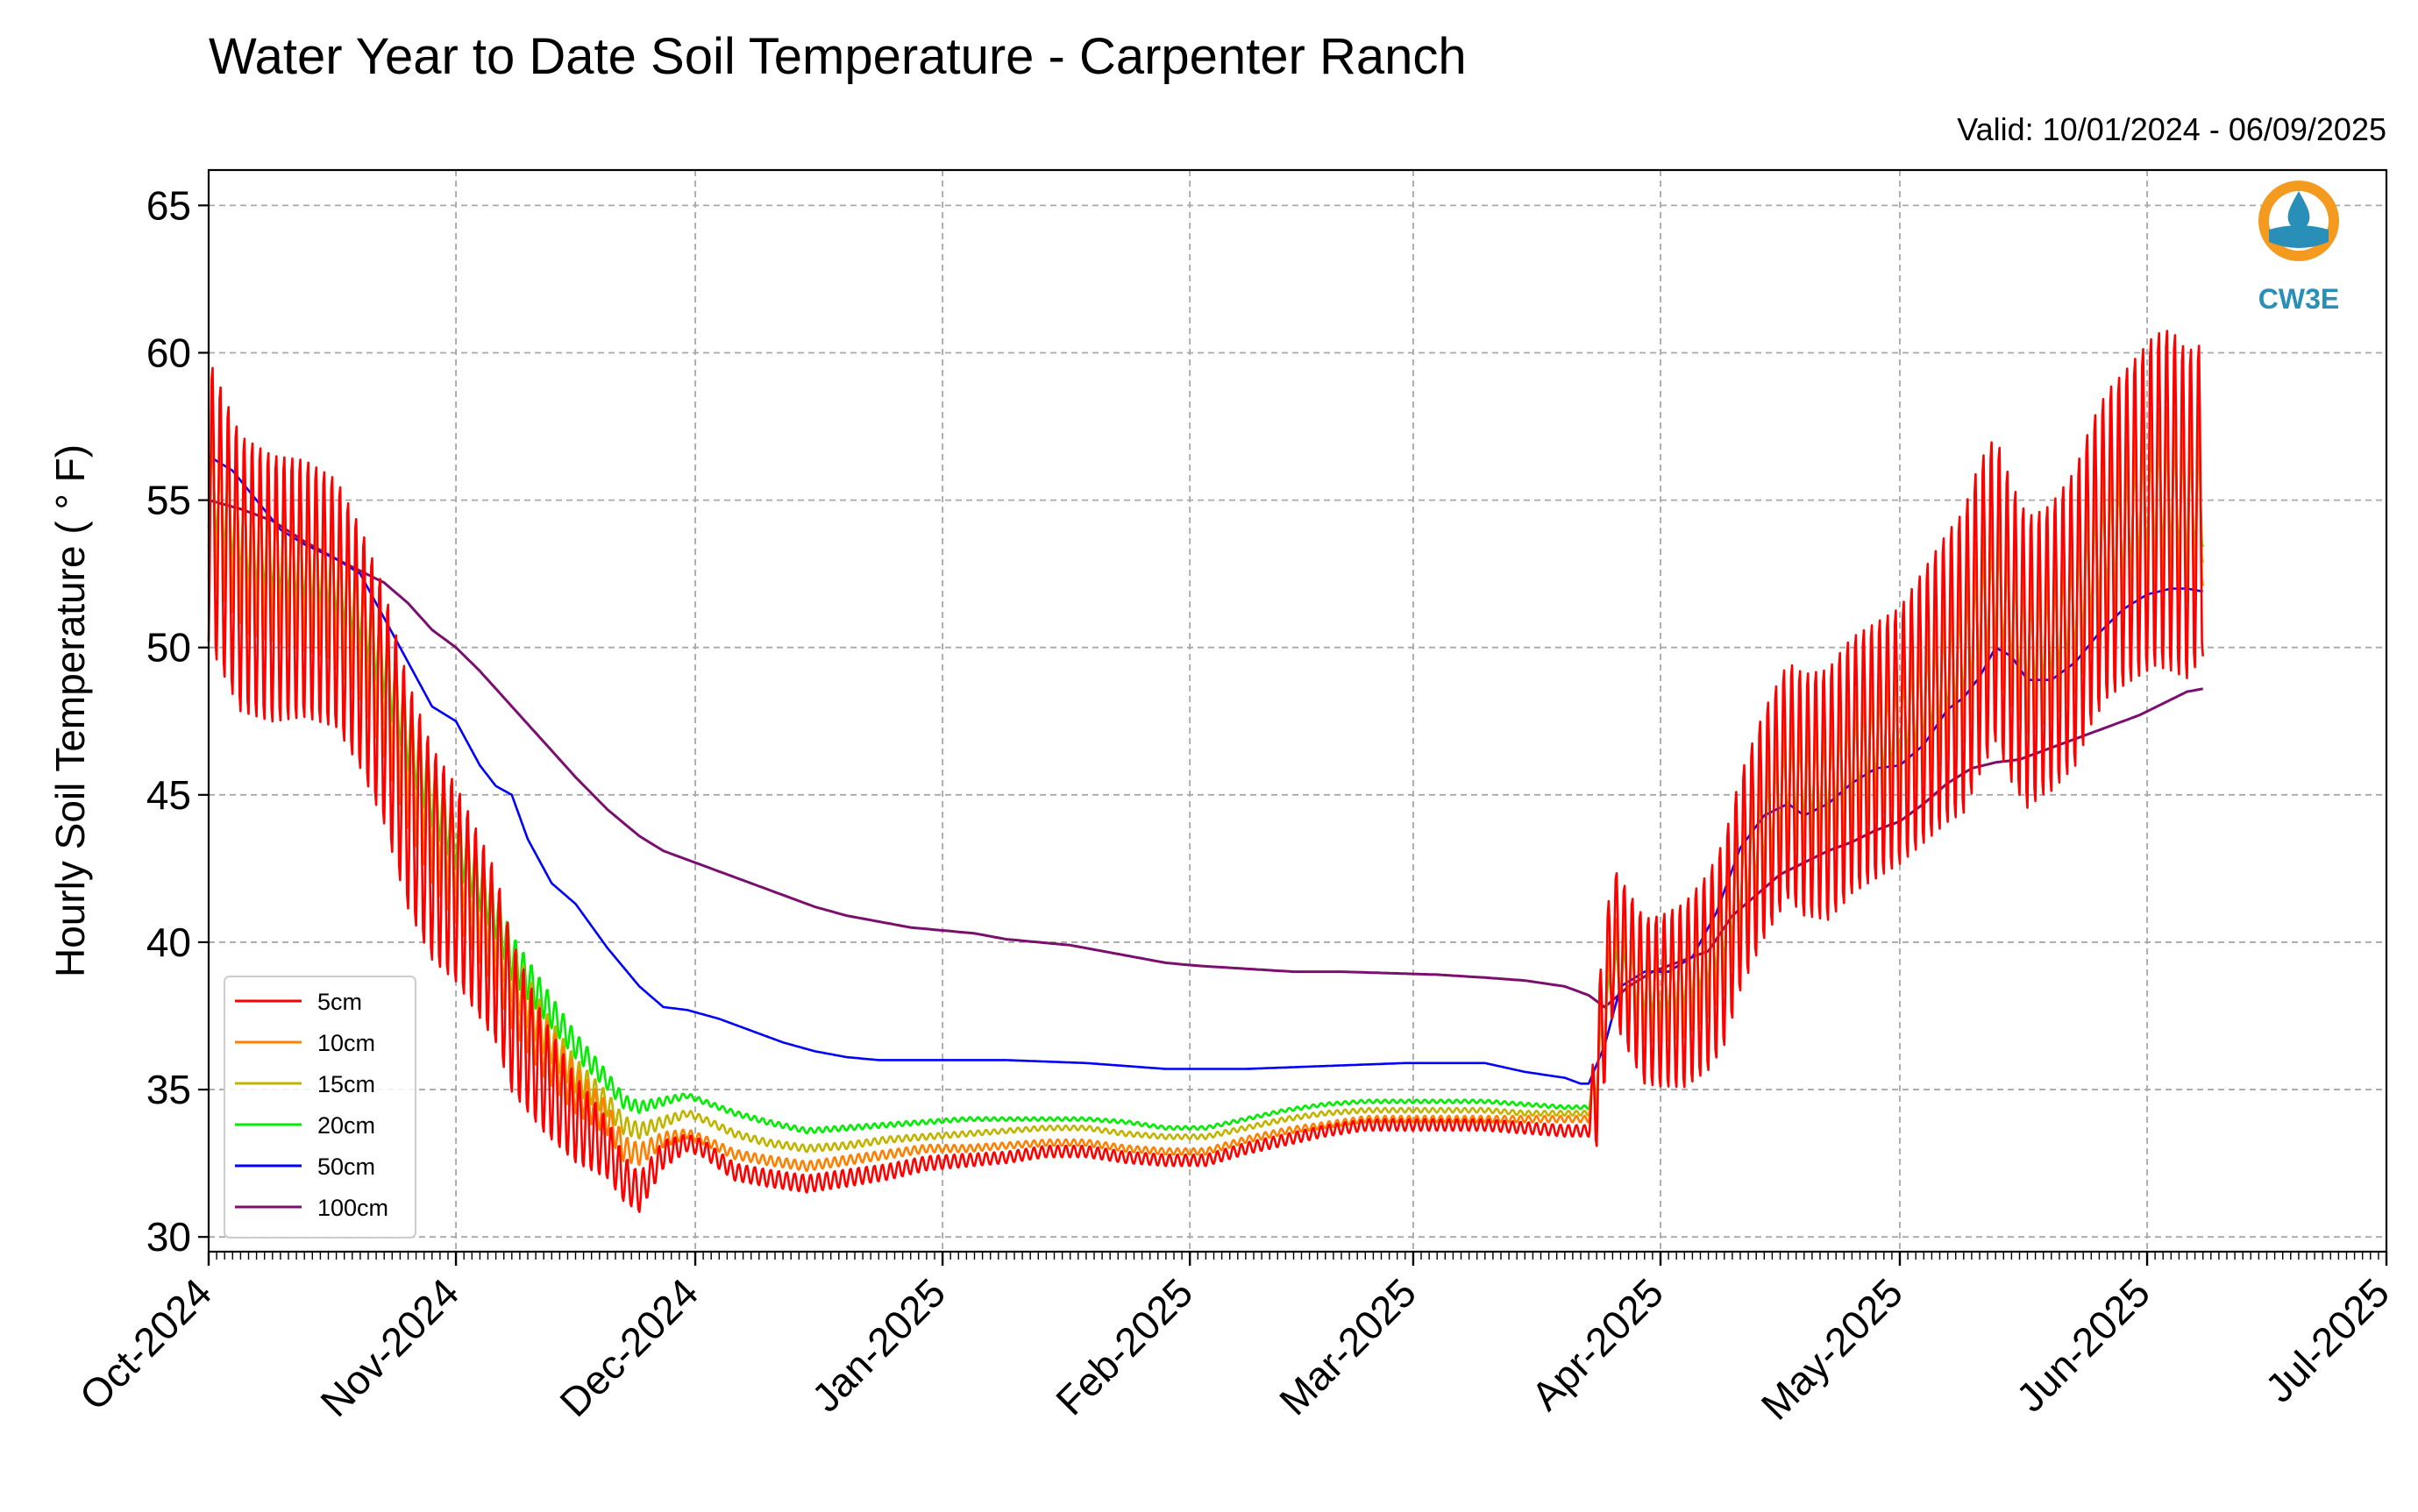 The width and height of the screenshot is (2418, 1512). What do you see at coordinates (629, 1347) in the screenshot?
I see `x-tick-label: Dec-2024` at bounding box center [629, 1347].